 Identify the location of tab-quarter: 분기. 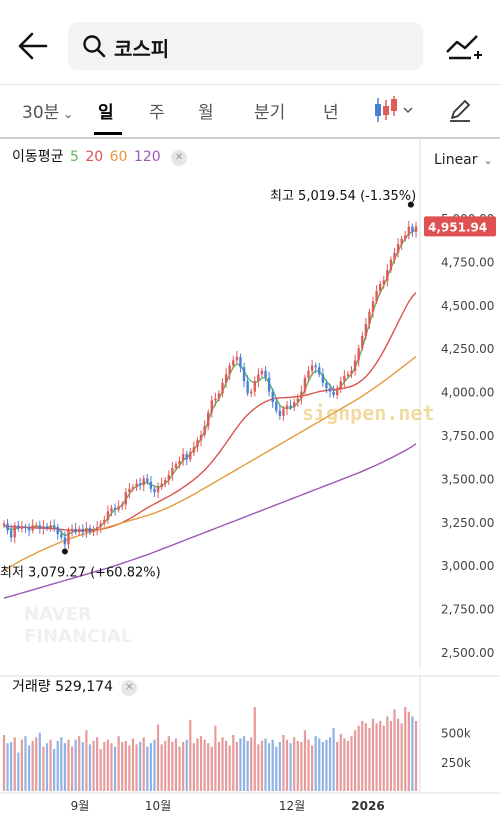
(270, 113).